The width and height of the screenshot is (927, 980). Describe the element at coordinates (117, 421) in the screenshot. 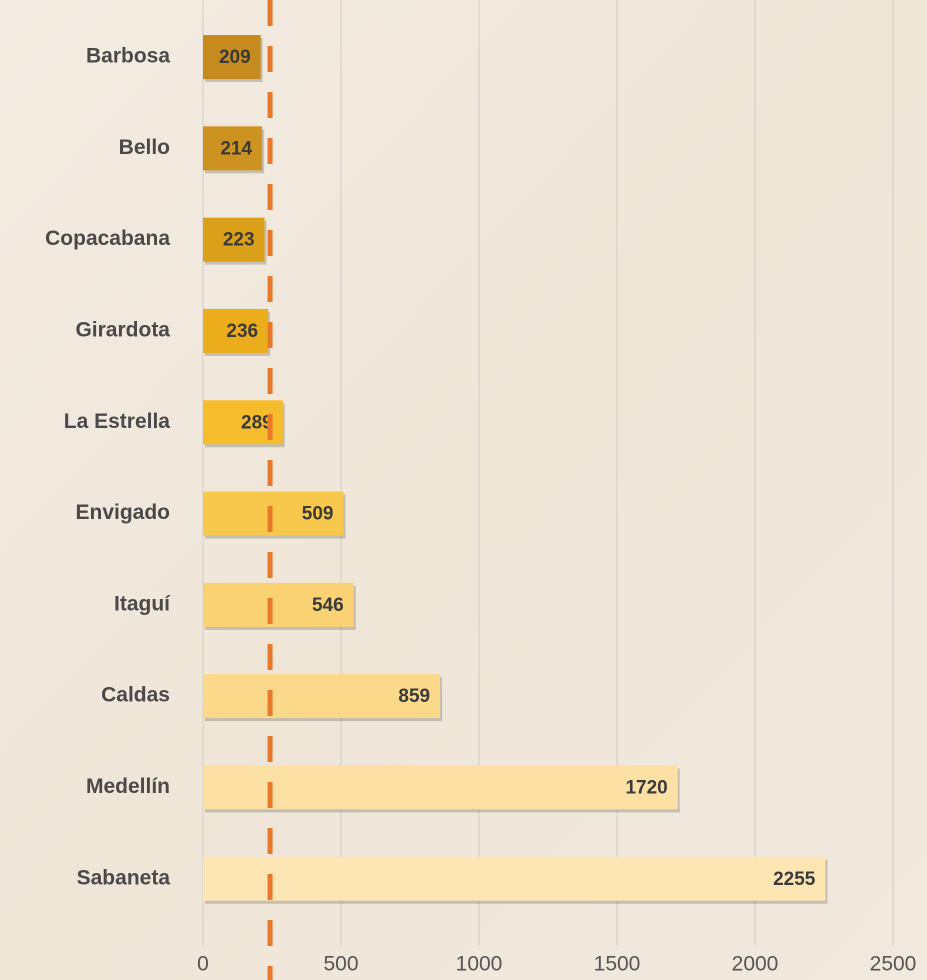

I see `y-tick-label: La Estrella` at that location.